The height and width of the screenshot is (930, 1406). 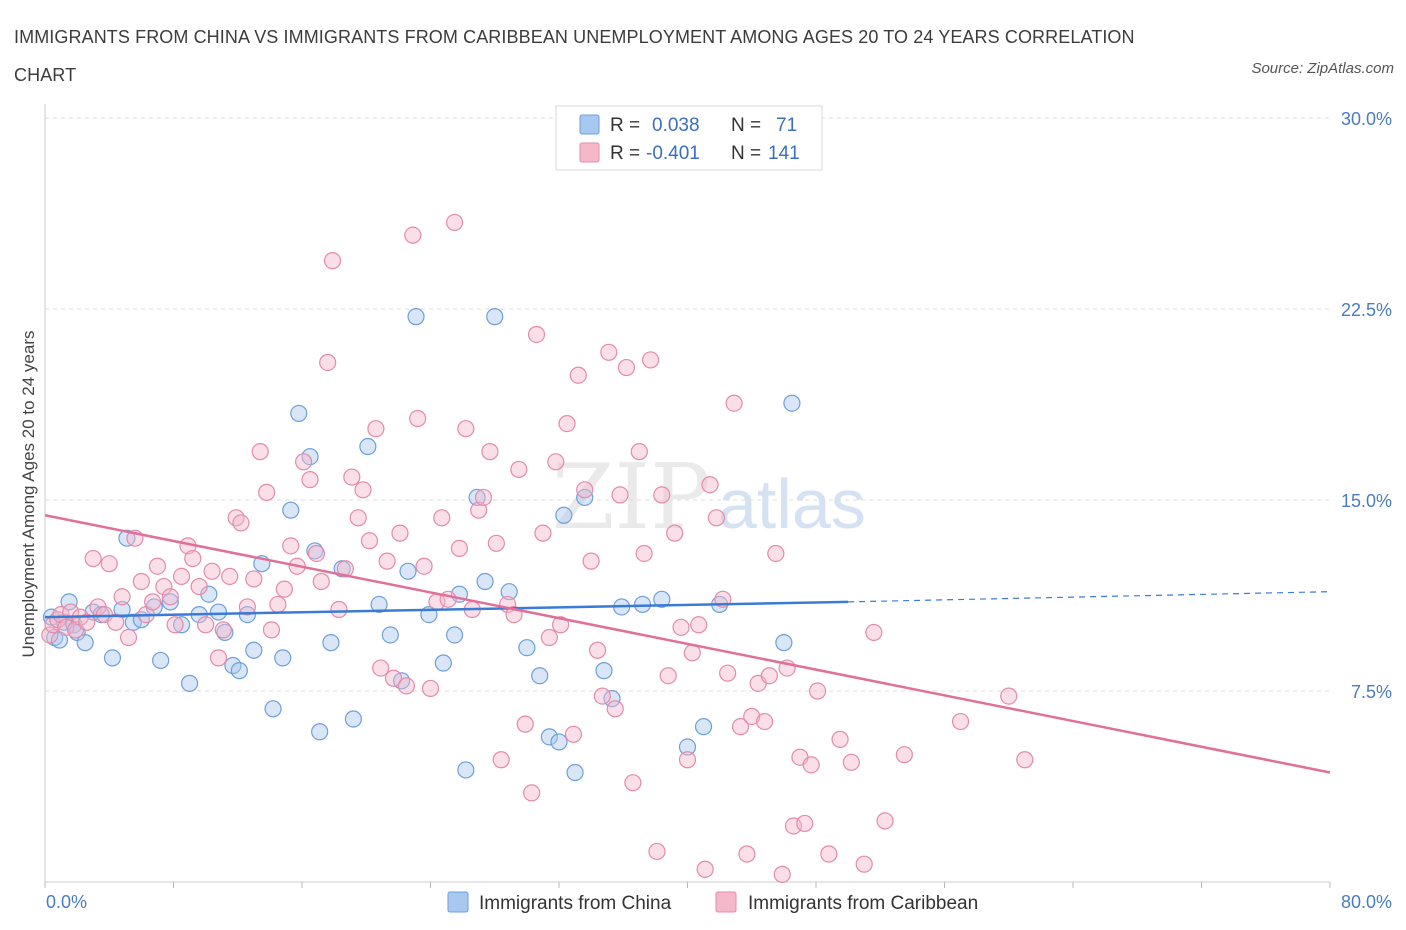 What do you see at coordinates (1366, 310) in the screenshot?
I see `y-tick-label: 22.5%` at bounding box center [1366, 310].